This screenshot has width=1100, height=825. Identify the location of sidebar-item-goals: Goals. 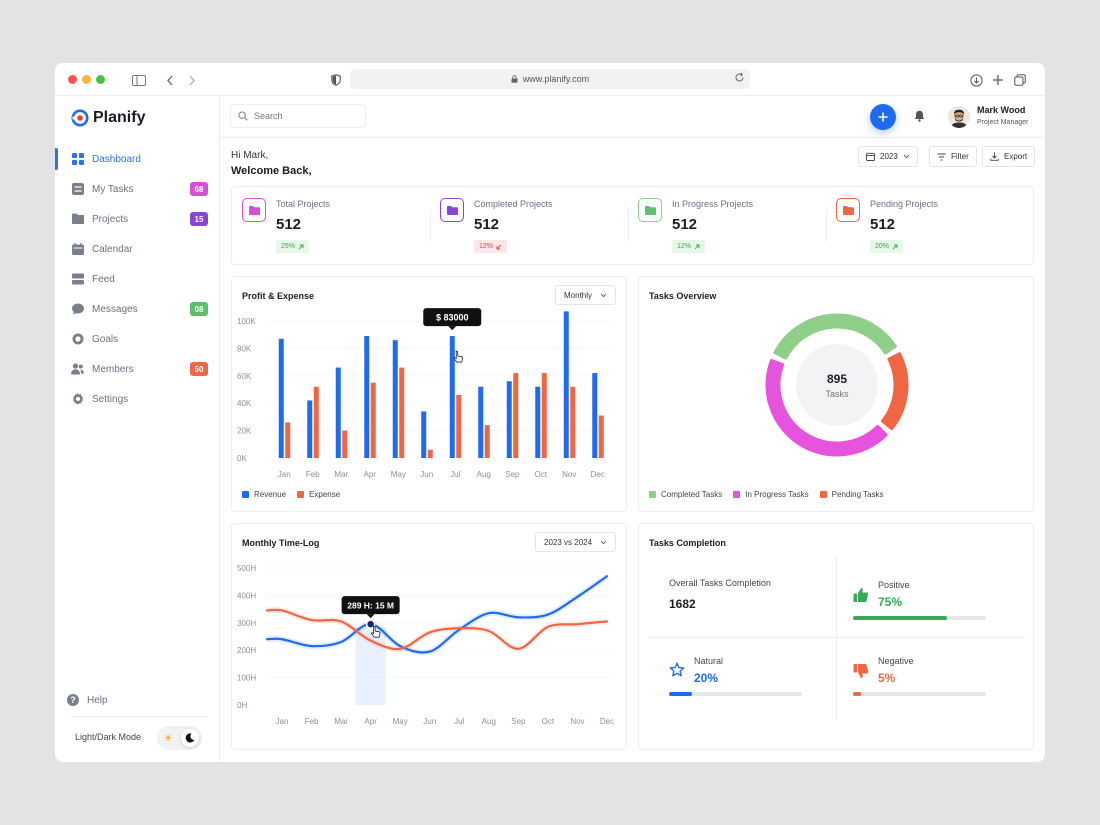
(137, 339).